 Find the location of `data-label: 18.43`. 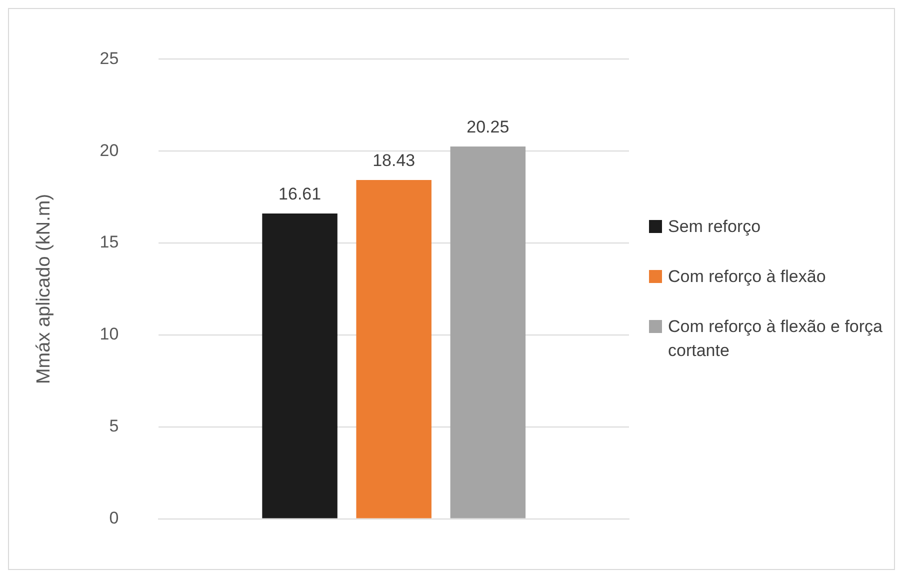

data-label: 18.43 is located at coordinates (394, 160).